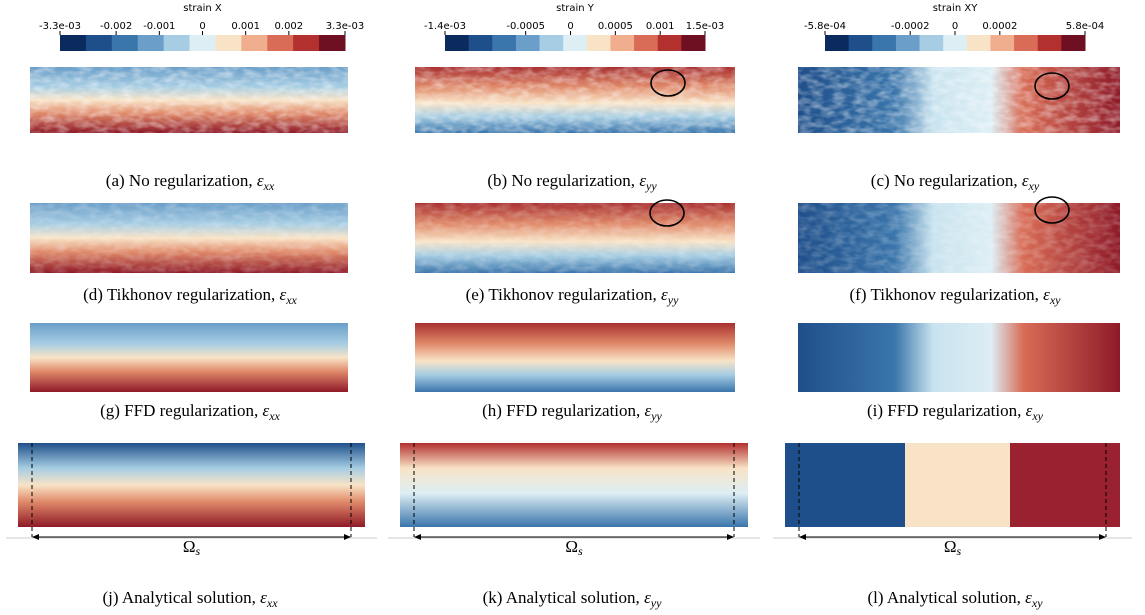  Describe the element at coordinates (946, 410) in the screenshot. I see `caption-text: (i) FFD regularization,` at that location.